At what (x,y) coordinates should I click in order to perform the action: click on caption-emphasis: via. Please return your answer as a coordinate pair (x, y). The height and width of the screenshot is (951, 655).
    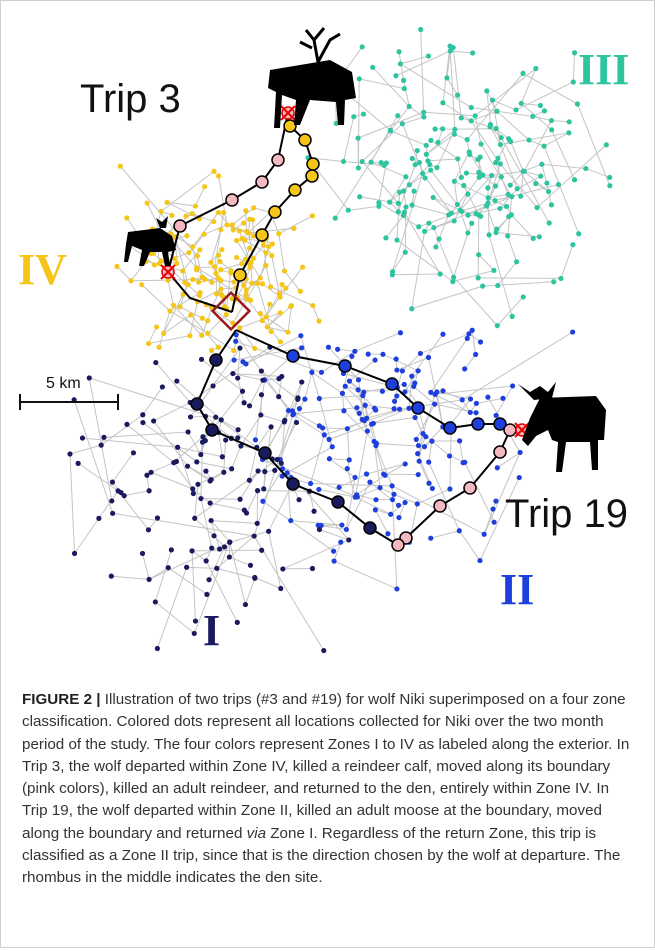
    Looking at the image, I should click on (256, 833).